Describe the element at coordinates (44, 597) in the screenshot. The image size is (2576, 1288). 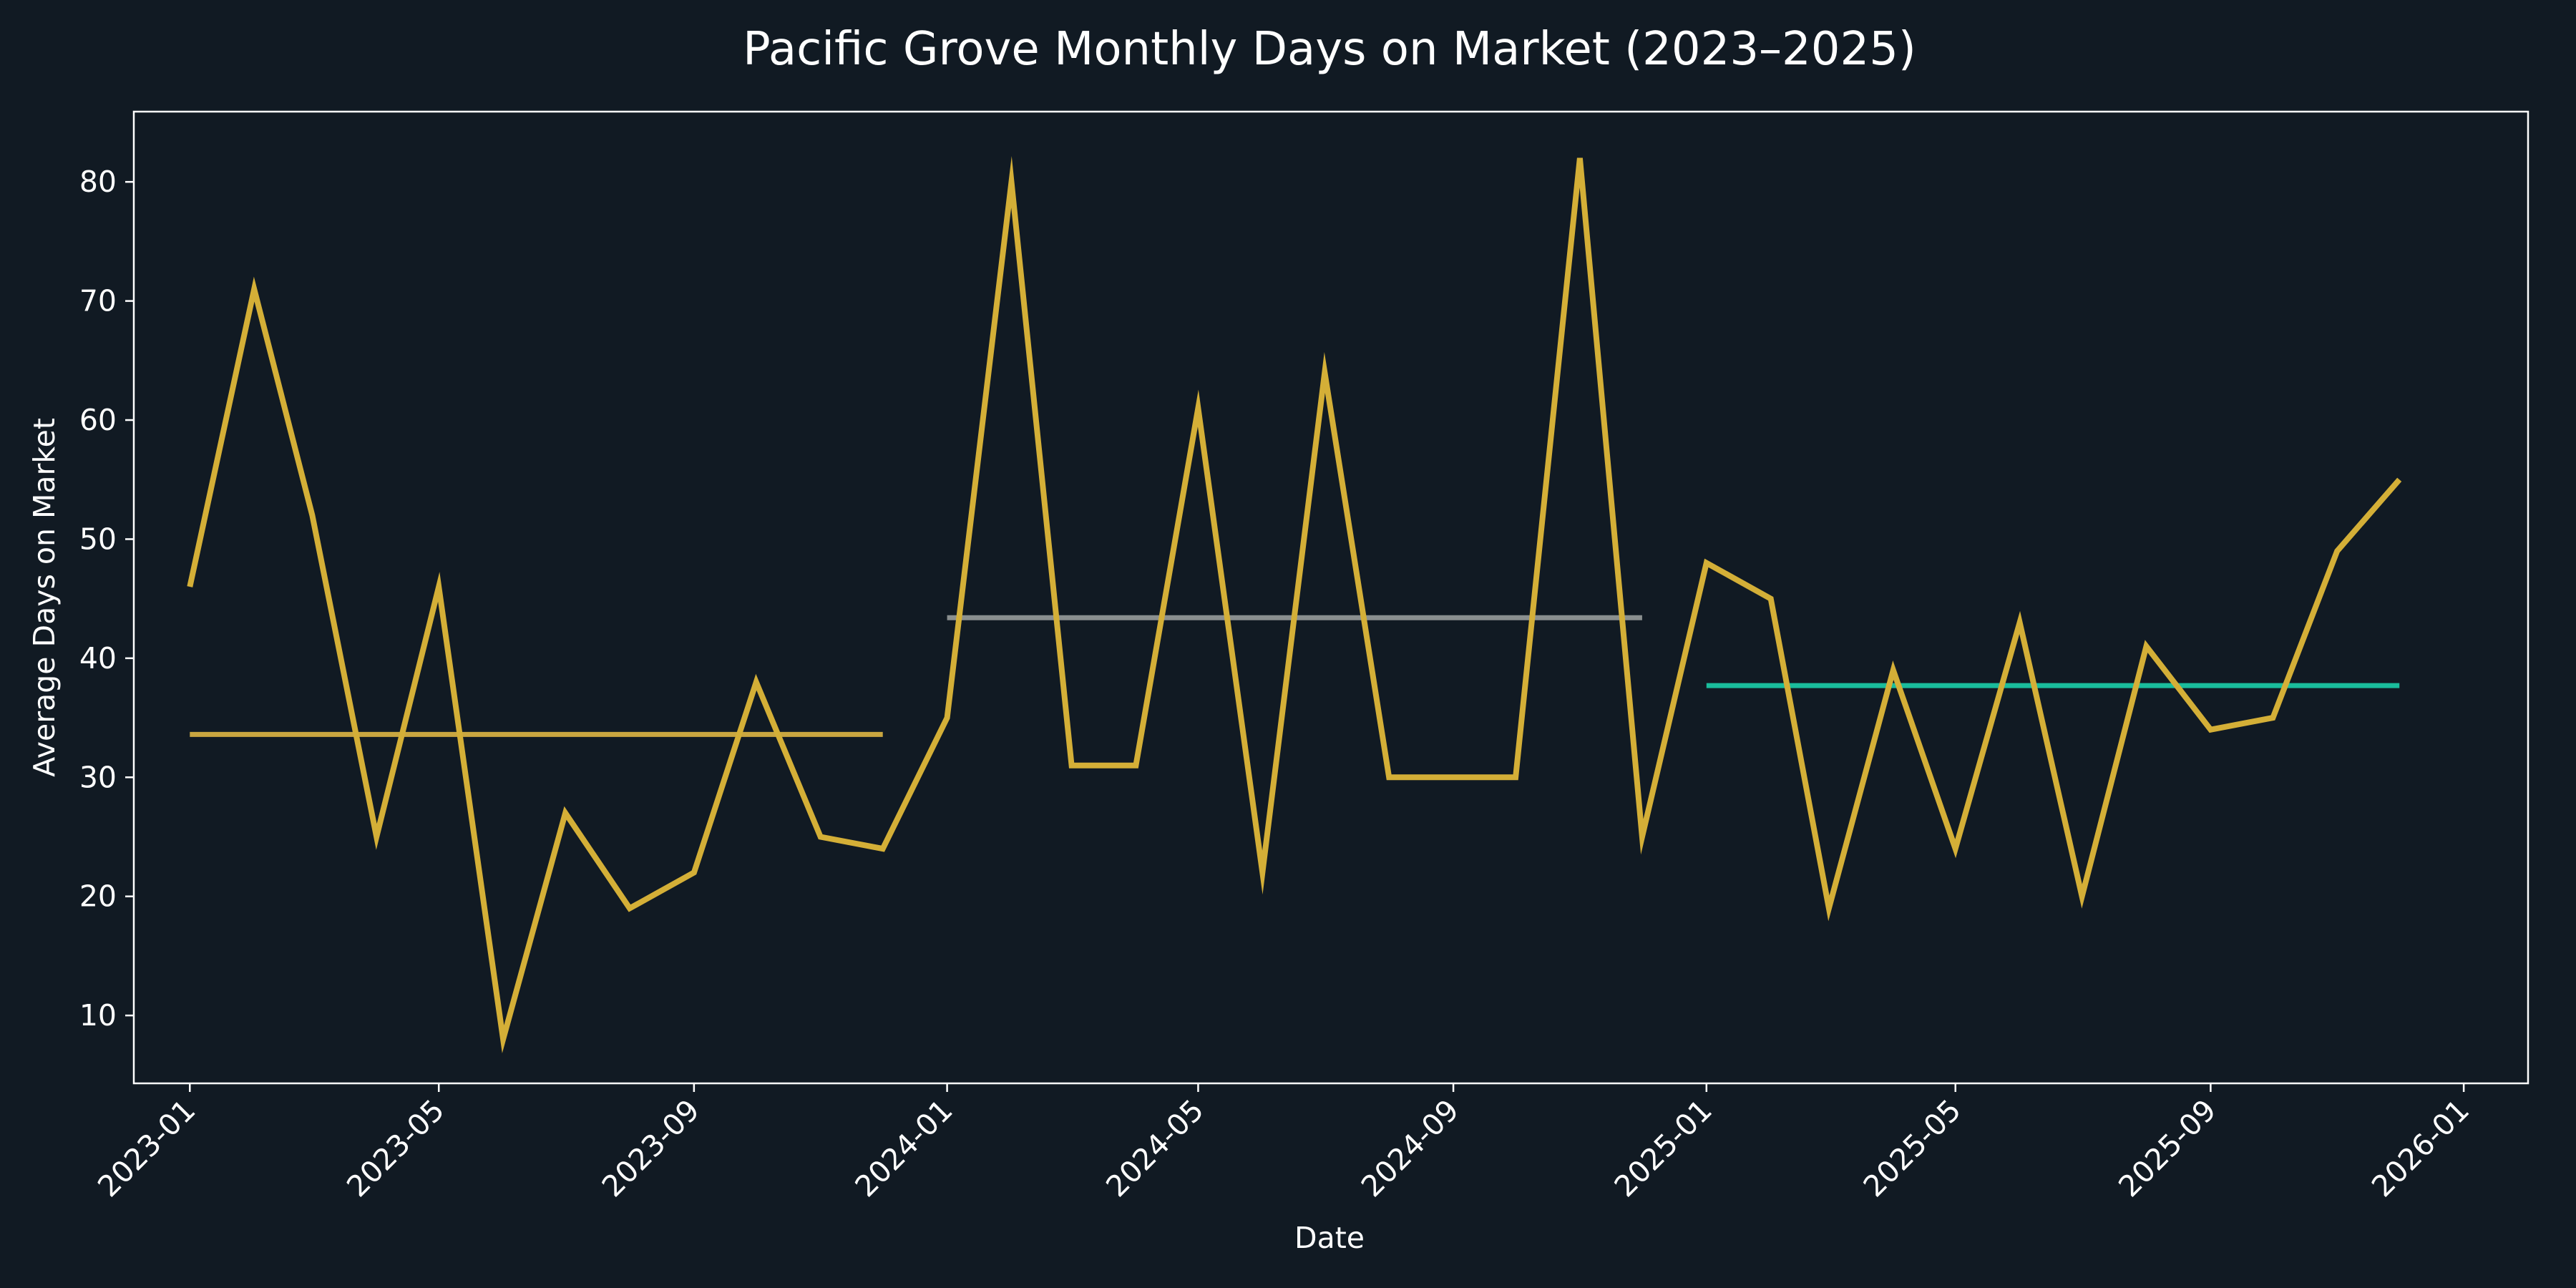
I see `y-axis-label: Average Days on Market` at that location.